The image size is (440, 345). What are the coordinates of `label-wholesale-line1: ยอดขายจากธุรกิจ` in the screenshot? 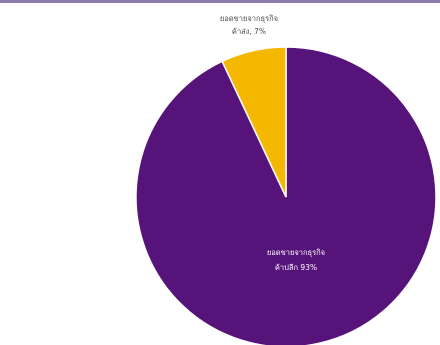 It's located at (249, 18).